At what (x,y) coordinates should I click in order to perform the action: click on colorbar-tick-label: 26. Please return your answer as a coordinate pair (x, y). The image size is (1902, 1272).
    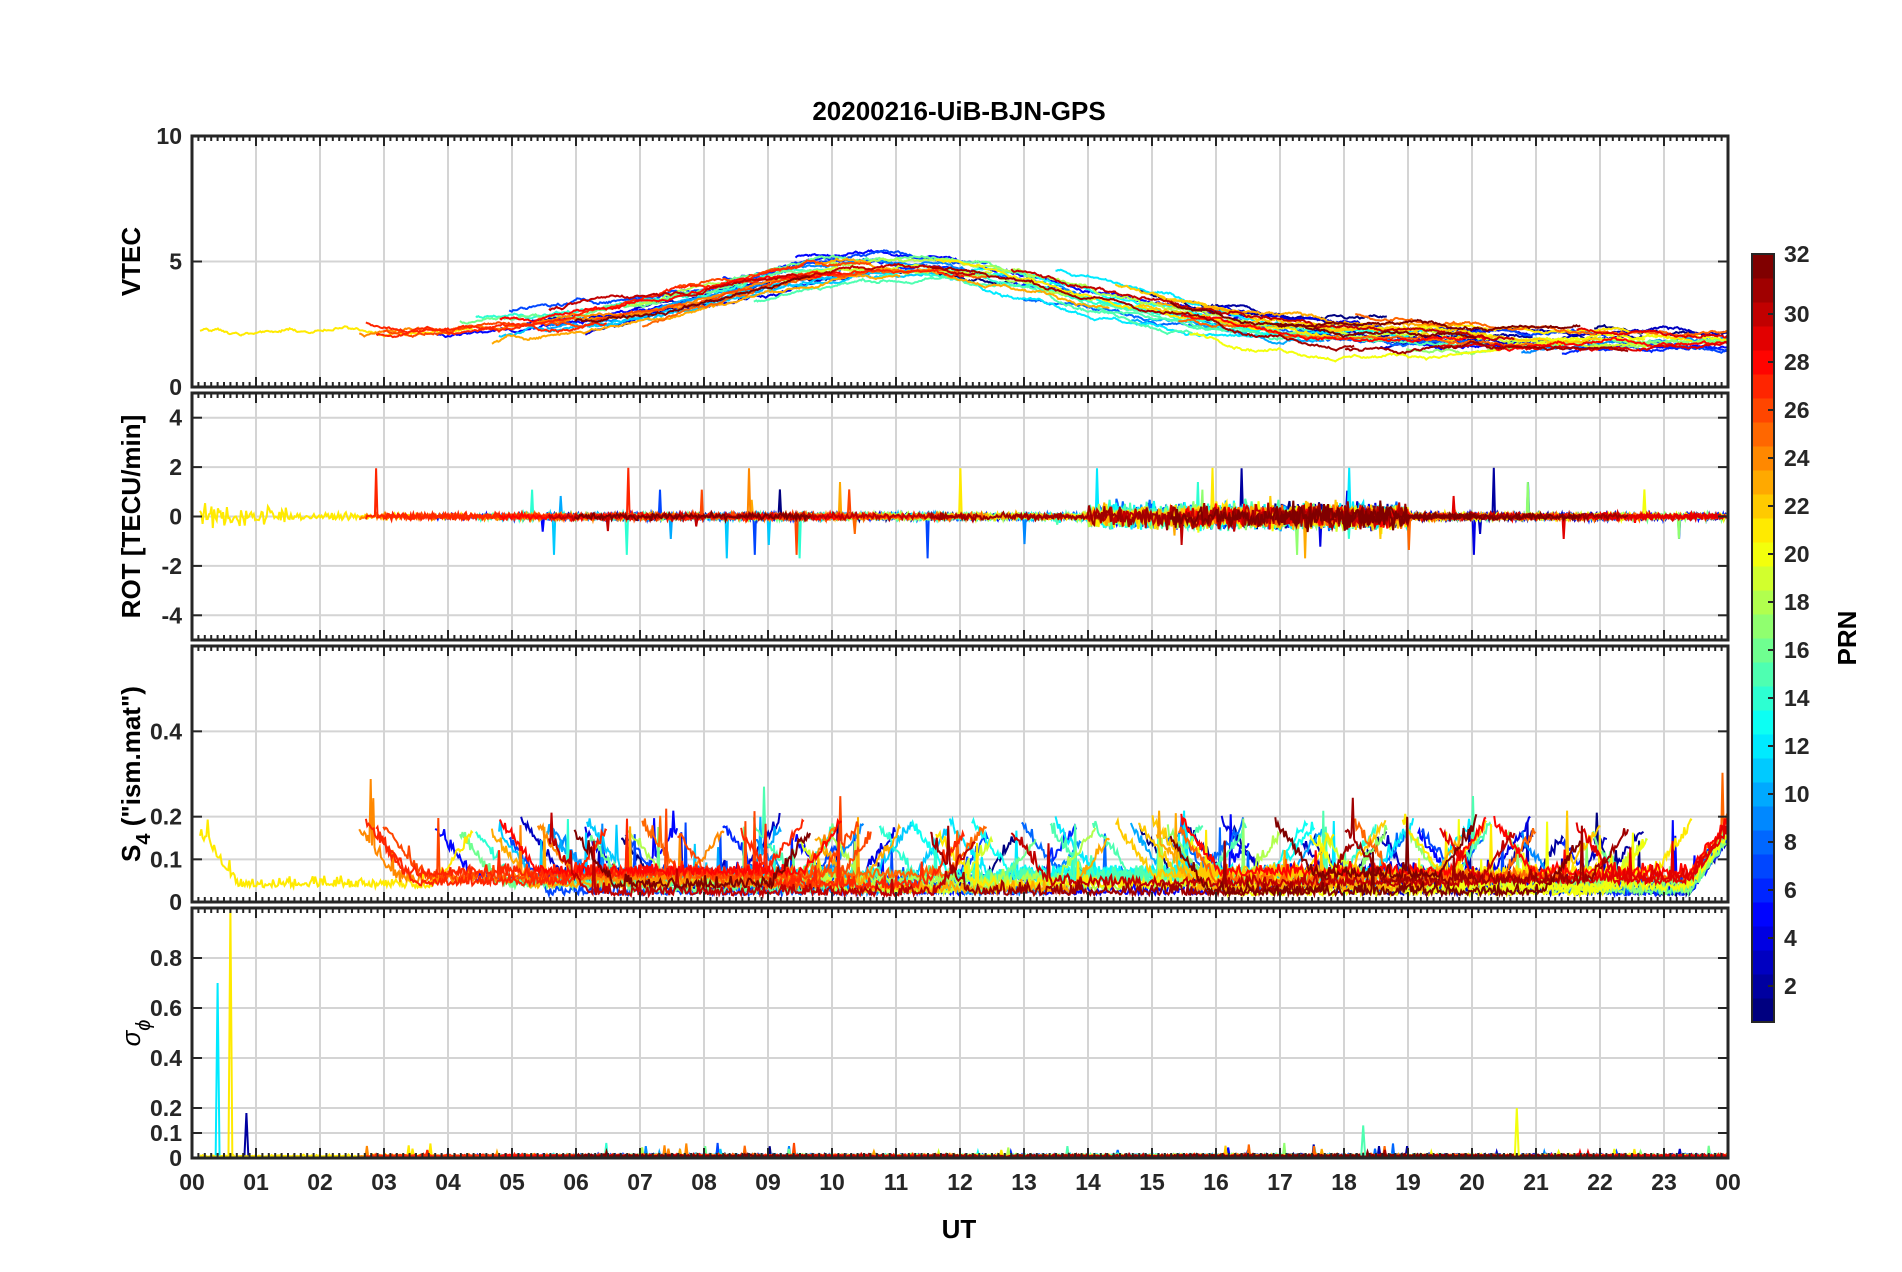
    Looking at the image, I should click on (1797, 410).